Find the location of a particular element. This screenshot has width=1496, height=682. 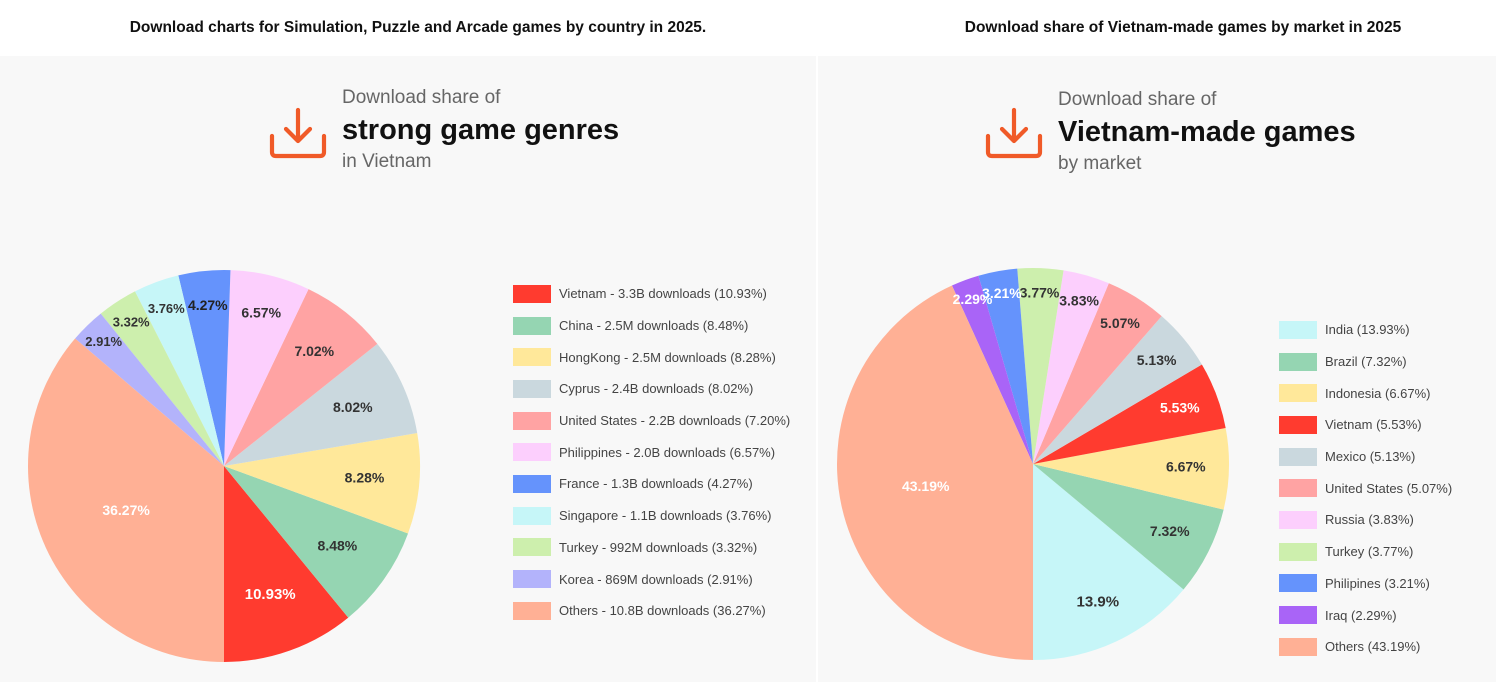

legend-item: Brazil (7.32%) is located at coordinates (1365, 362).